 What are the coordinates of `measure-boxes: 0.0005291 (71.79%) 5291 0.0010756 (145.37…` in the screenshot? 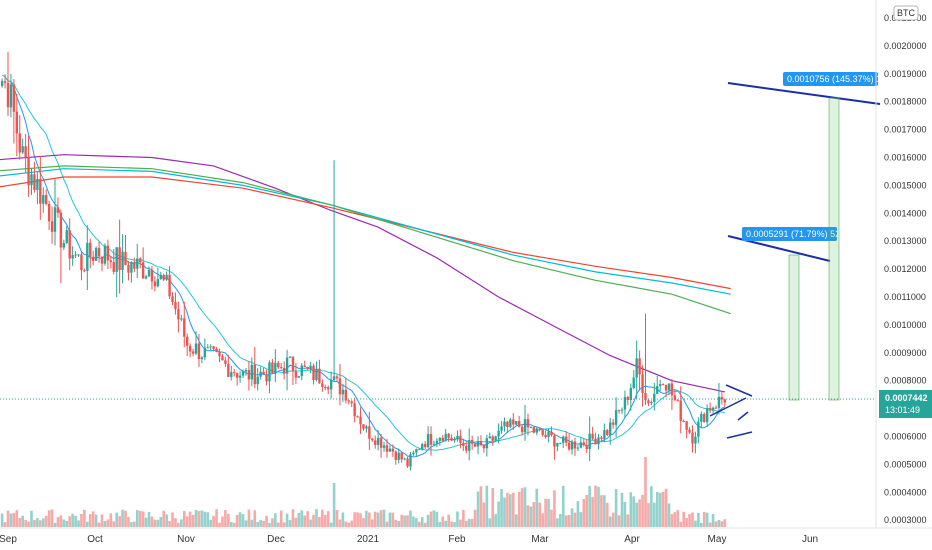 It's located at (802, 255).